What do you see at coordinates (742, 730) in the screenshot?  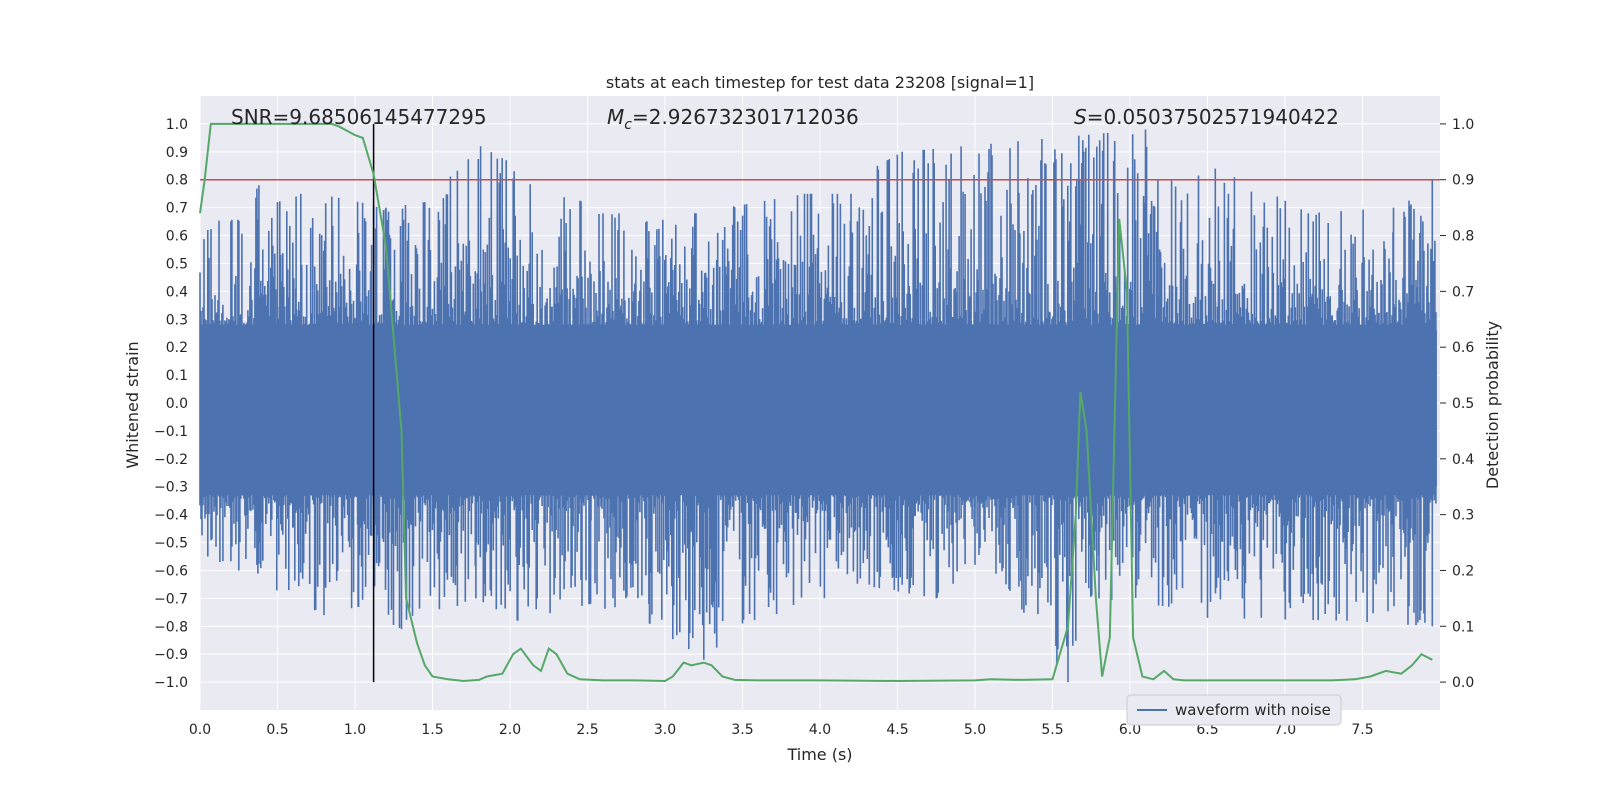 I see `x-tick-label: 3.5` at bounding box center [742, 730].